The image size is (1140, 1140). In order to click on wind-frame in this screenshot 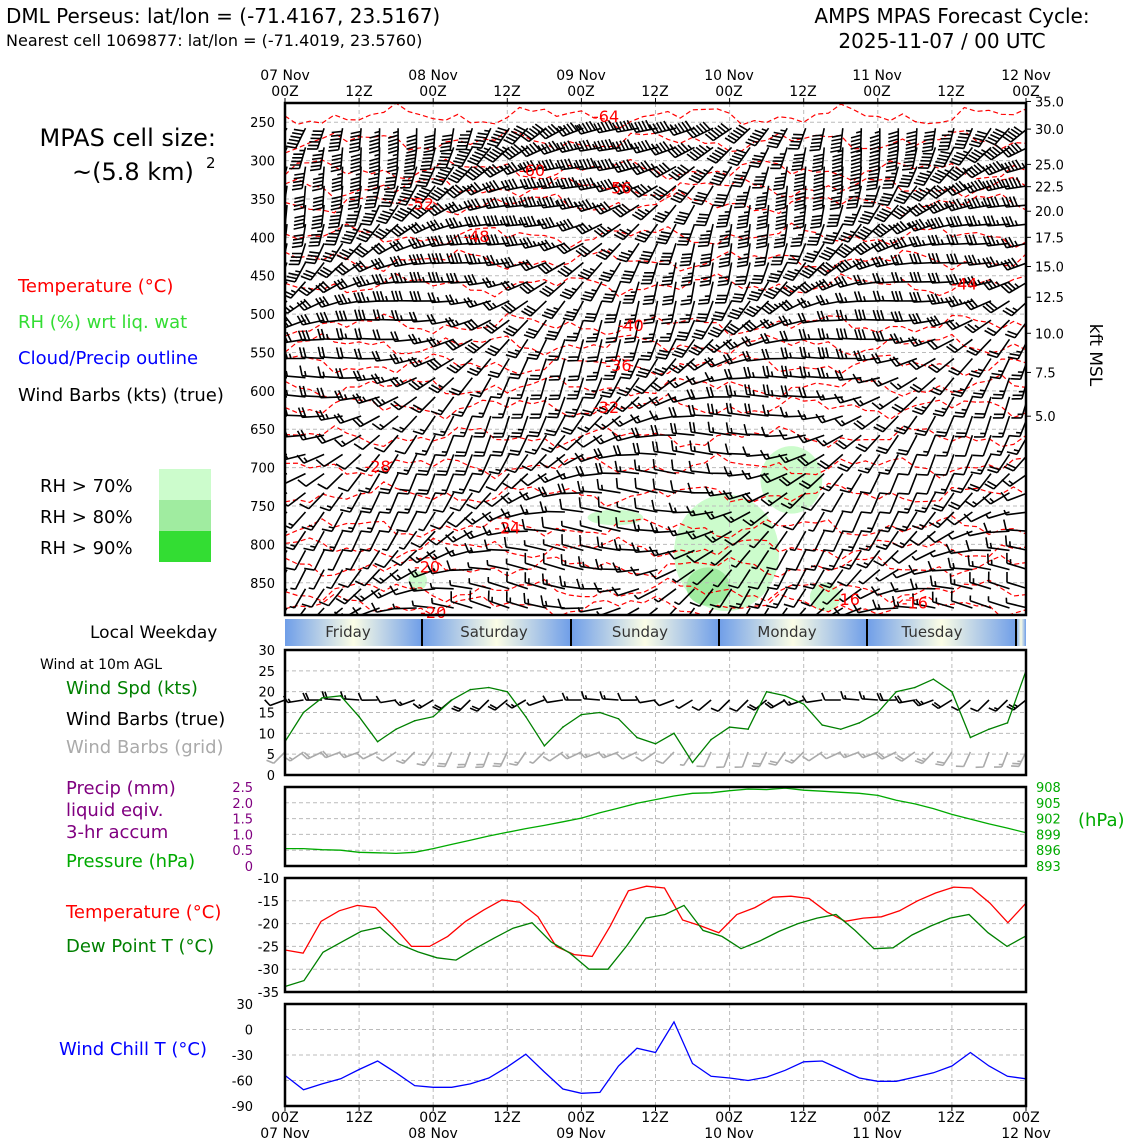, I will do `click(655, 712)`.